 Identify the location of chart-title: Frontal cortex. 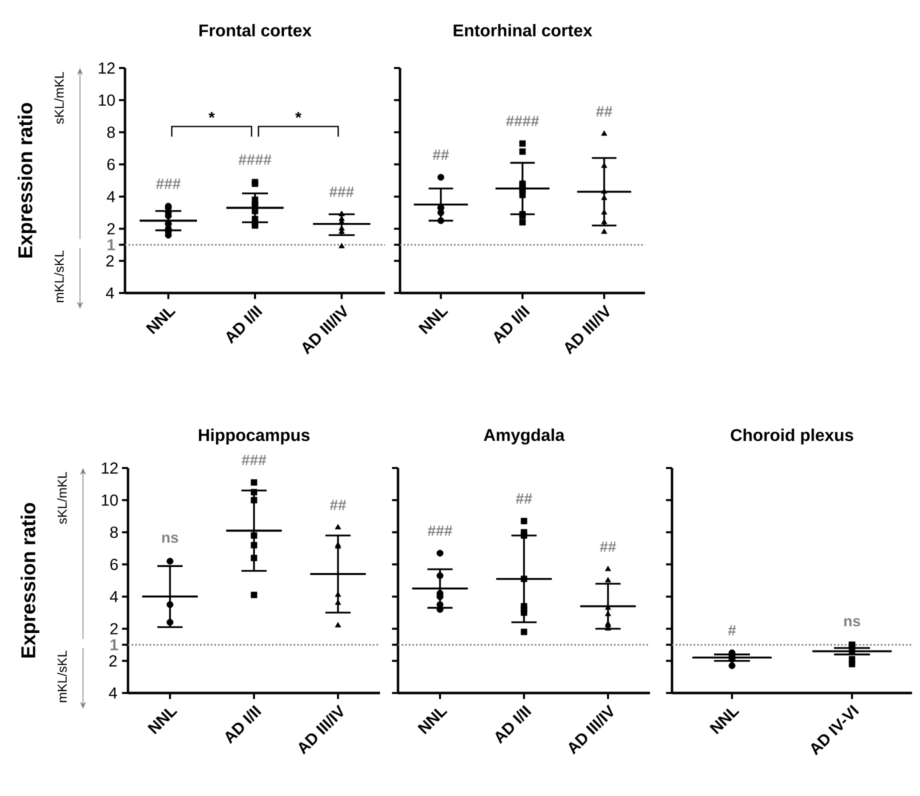
(255, 30).